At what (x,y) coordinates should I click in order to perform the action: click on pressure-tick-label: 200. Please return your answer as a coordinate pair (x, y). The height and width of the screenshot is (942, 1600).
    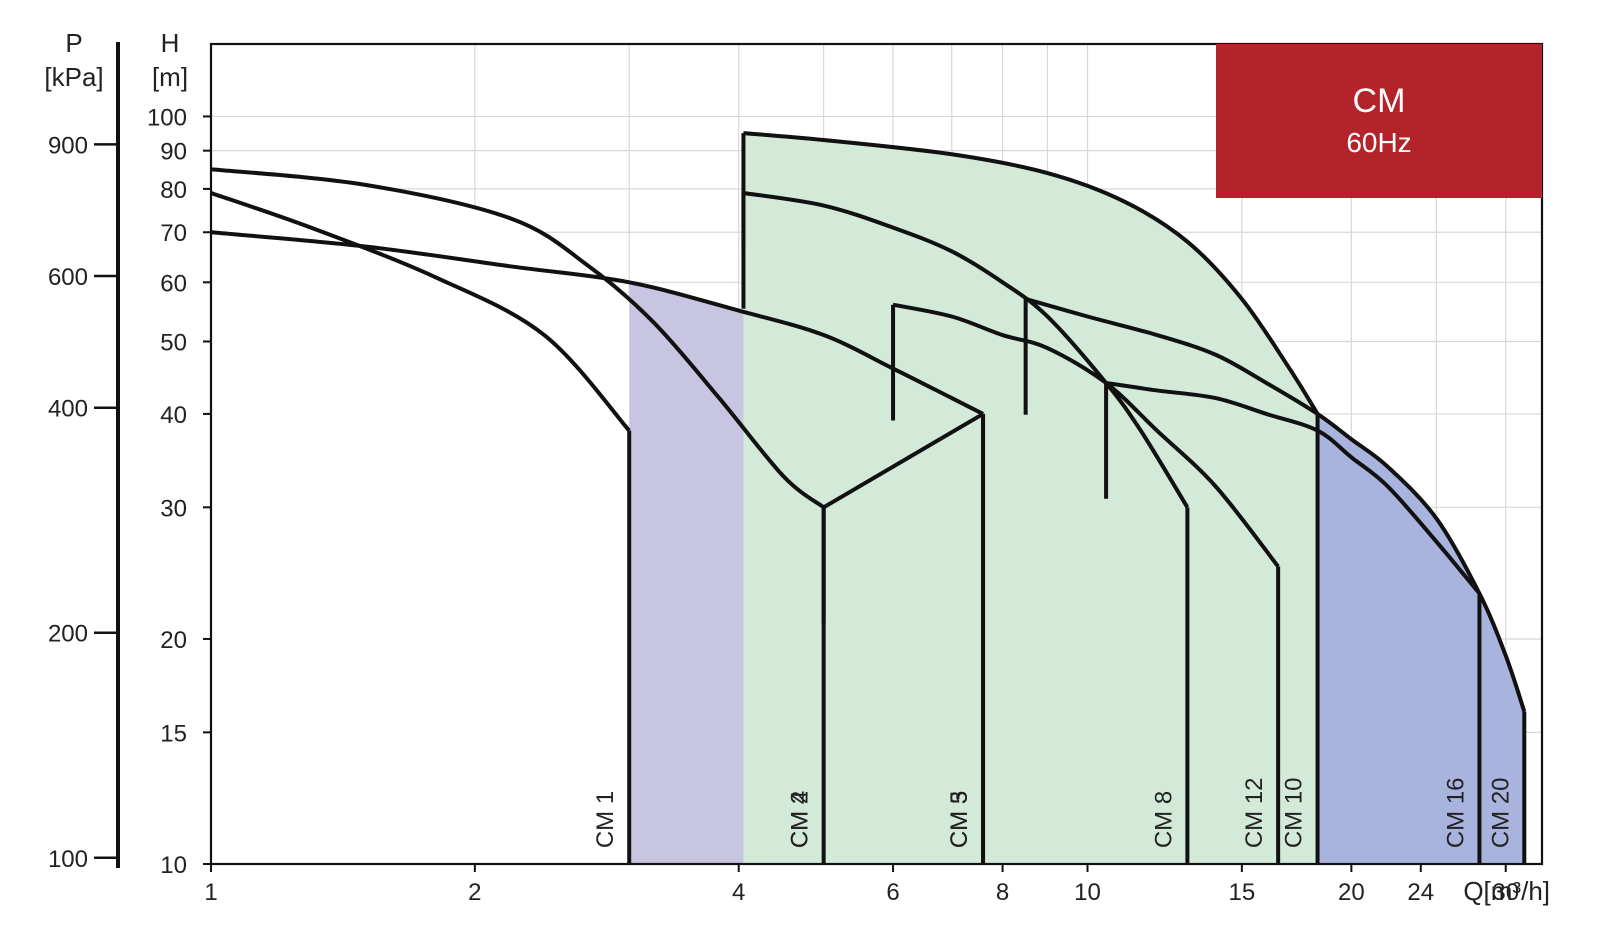
    Looking at the image, I should click on (68, 634).